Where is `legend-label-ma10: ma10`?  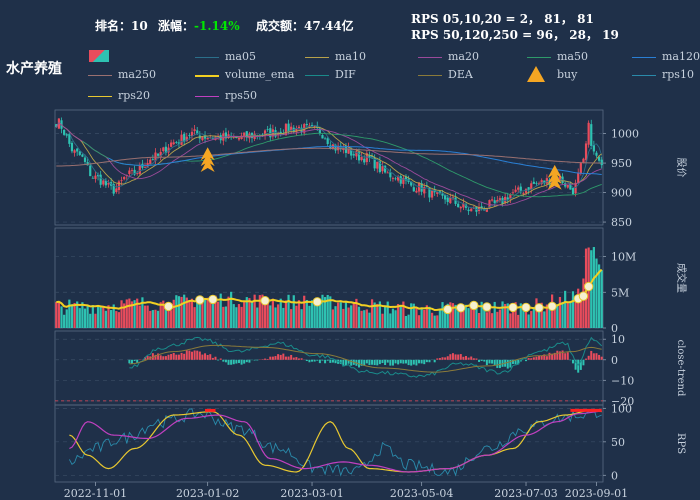 legend-label-ma10: ma10 is located at coordinates (350, 56).